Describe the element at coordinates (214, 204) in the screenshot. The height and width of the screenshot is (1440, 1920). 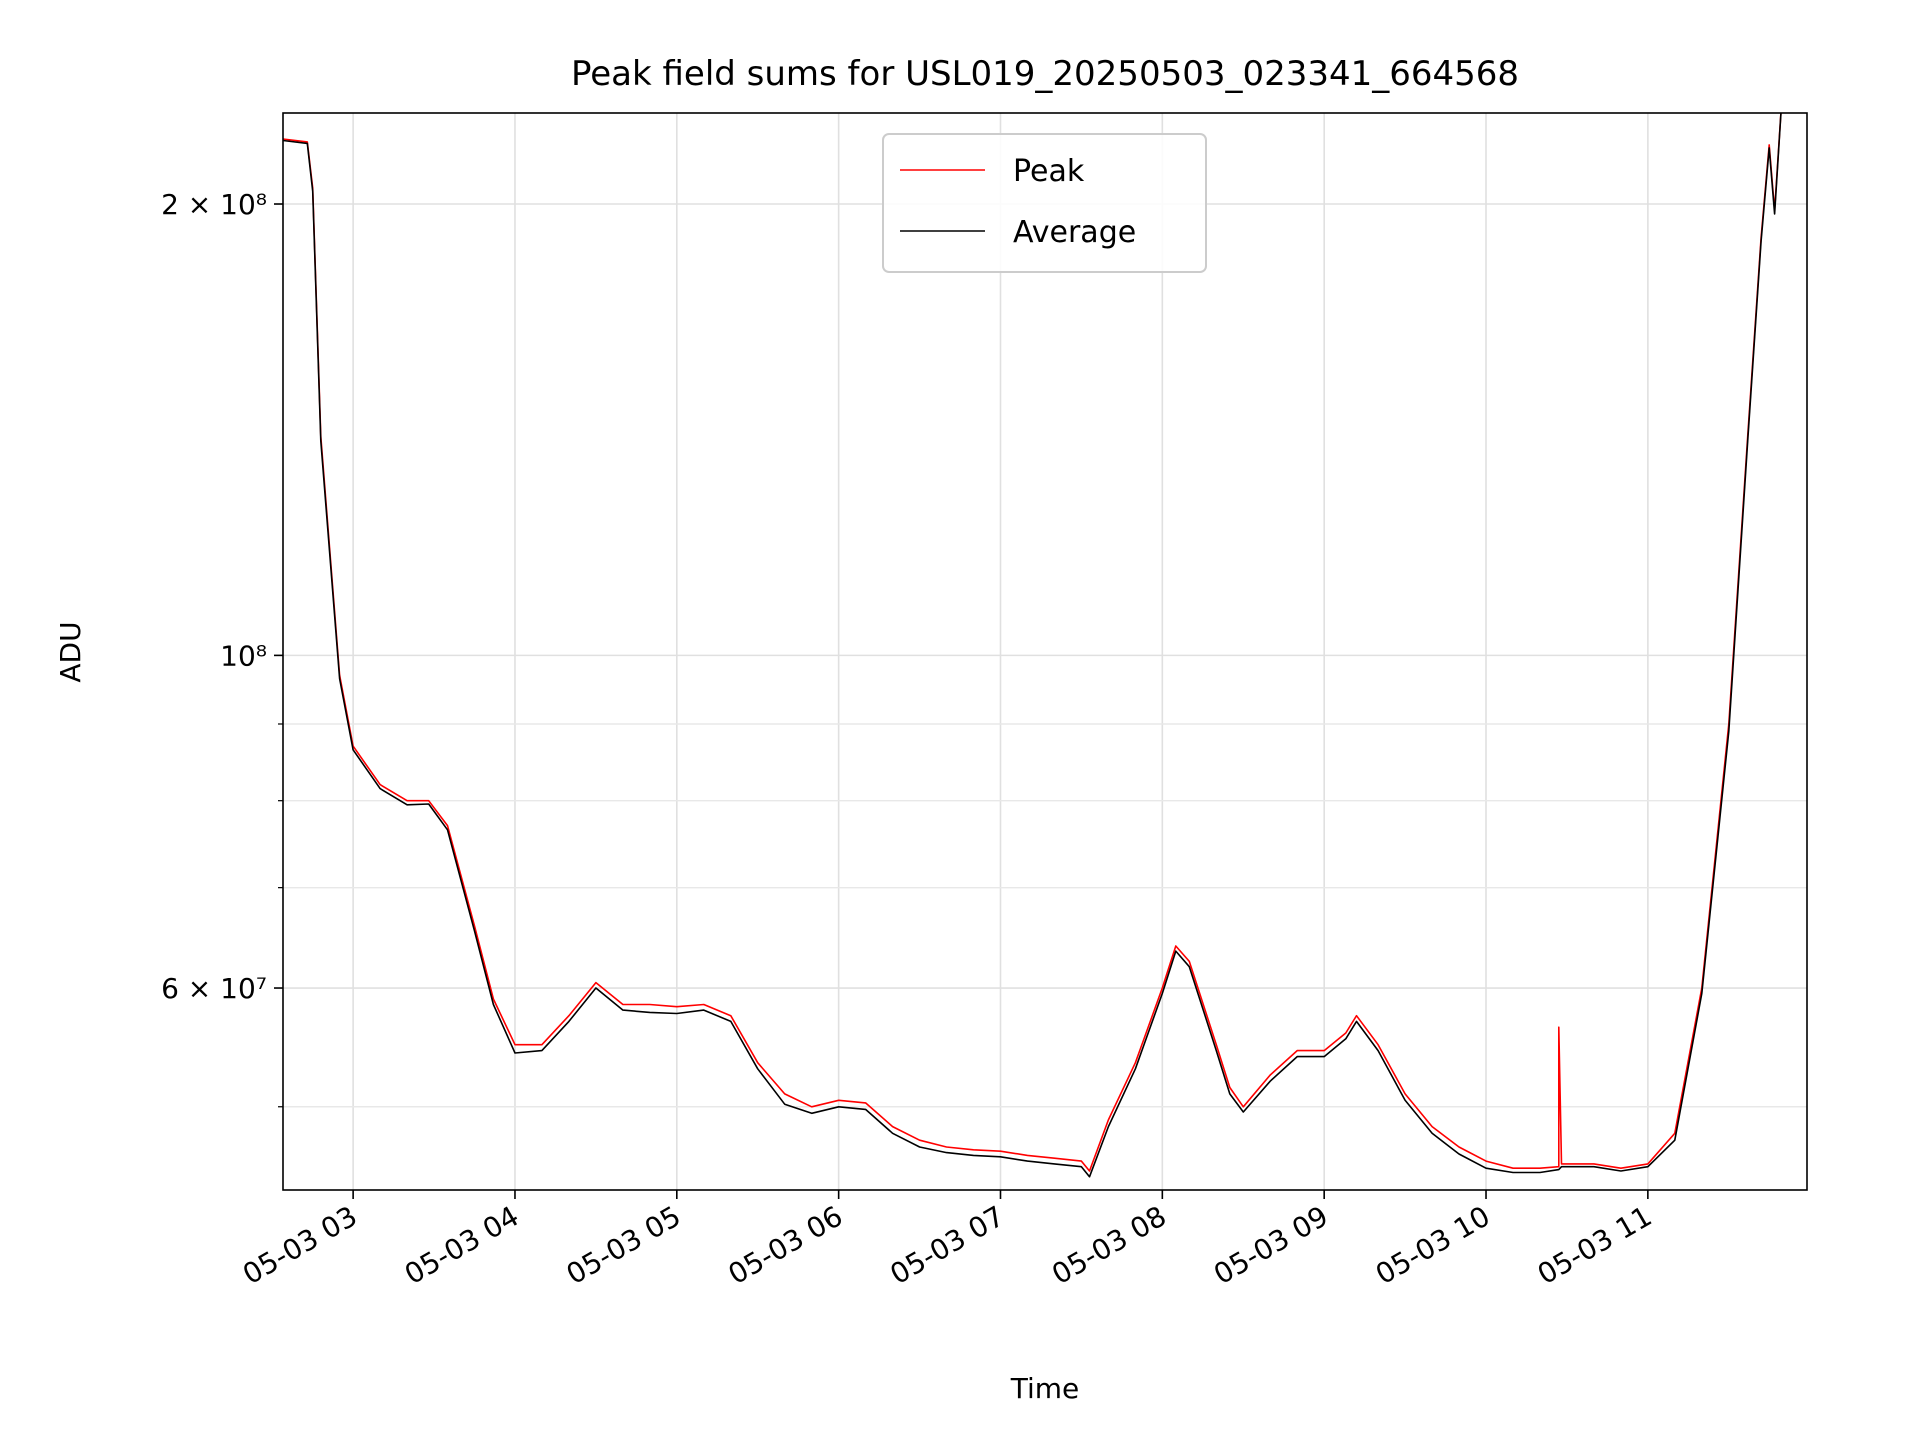
I see `y-tick-label: 2 × 10⁸` at that location.